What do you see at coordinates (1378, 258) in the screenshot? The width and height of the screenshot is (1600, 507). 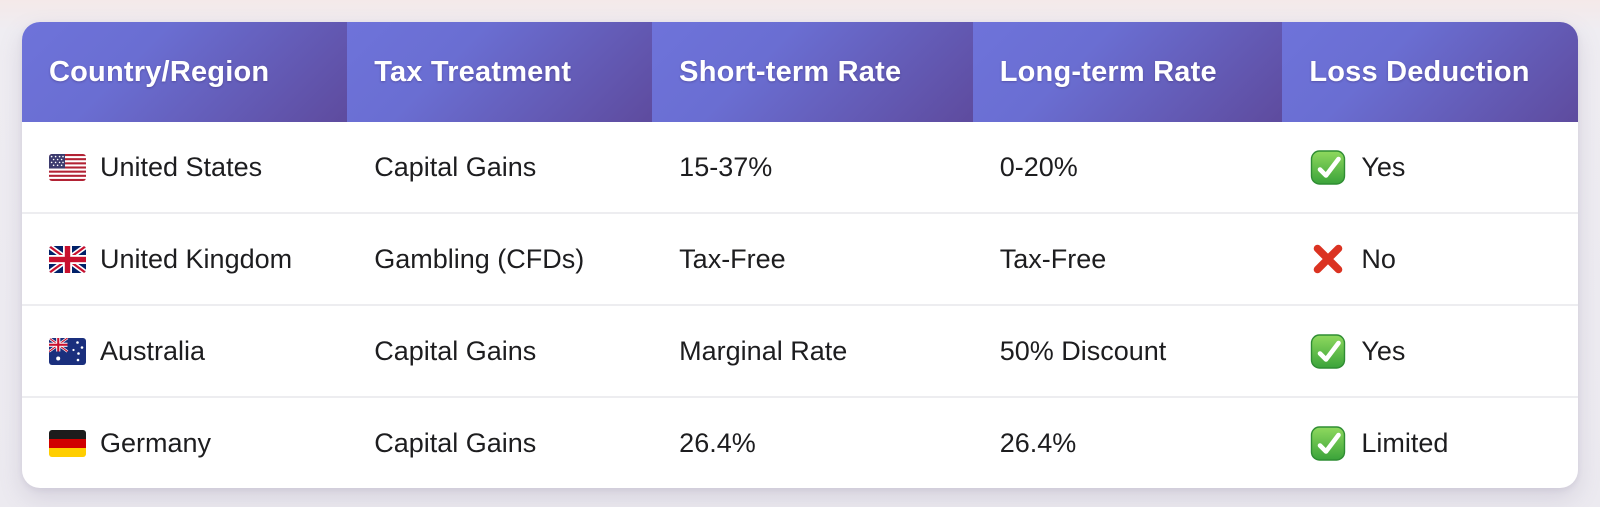 I see `loss-deduction-label: No` at bounding box center [1378, 258].